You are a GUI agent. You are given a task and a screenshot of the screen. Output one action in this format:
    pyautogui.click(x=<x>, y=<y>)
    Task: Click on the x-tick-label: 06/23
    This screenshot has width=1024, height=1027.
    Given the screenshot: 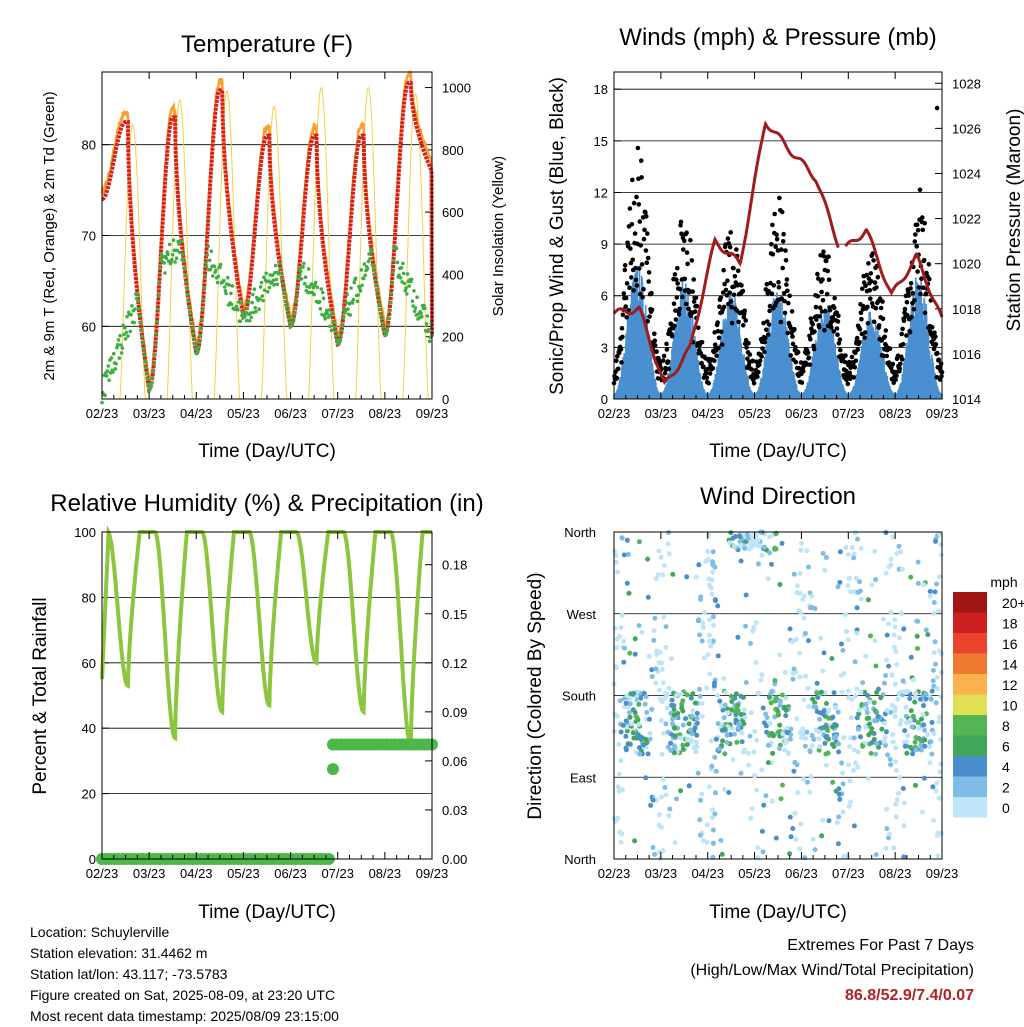 What is the action you would take?
    pyautogui.click(x=801, y=413)
    